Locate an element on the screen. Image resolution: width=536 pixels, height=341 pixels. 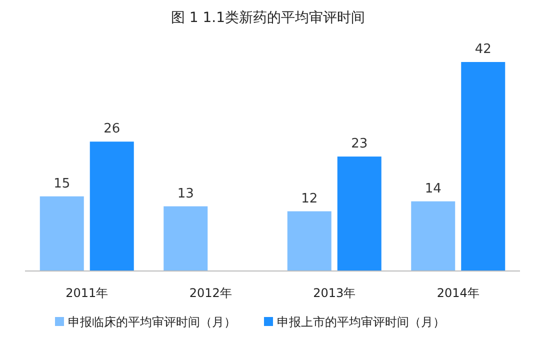
data-label: 15 is located at coordinates (62, 184).